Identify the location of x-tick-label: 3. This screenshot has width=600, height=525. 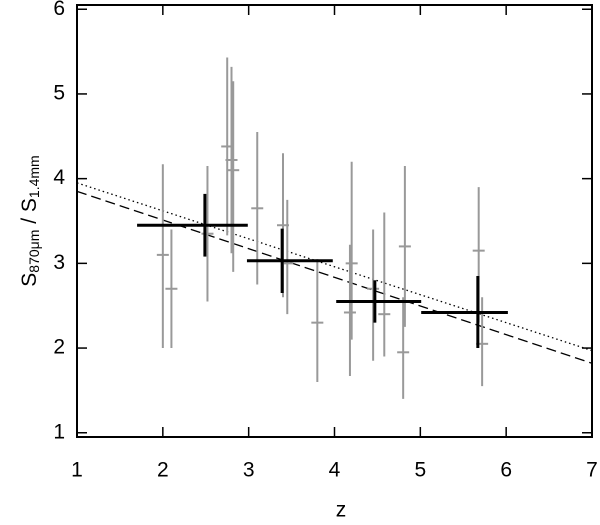
(249, 470).